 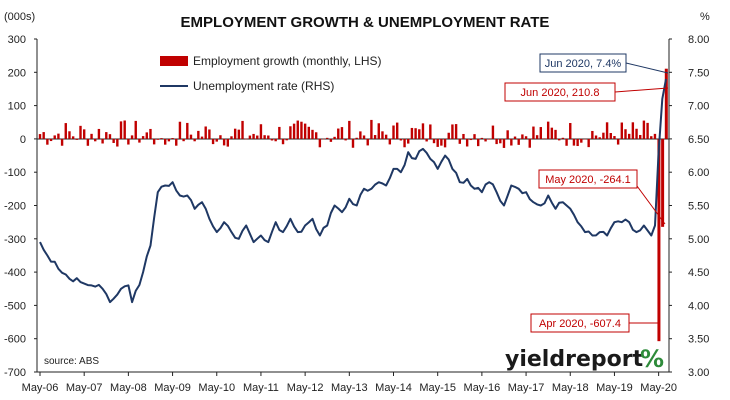 What do you see at coordinates (560, 93) in the screenshot?
I see `annotation-text: Jun 2020, 210.8` at bounding box center [560, 93].